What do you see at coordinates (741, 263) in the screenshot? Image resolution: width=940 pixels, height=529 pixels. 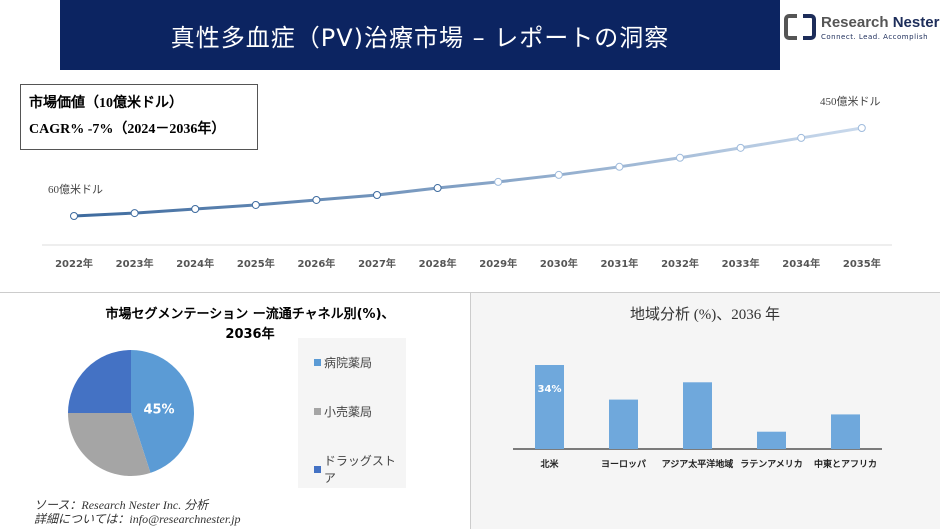 I see `x-tick-label: 2033年` at bounding box center [741, 263].